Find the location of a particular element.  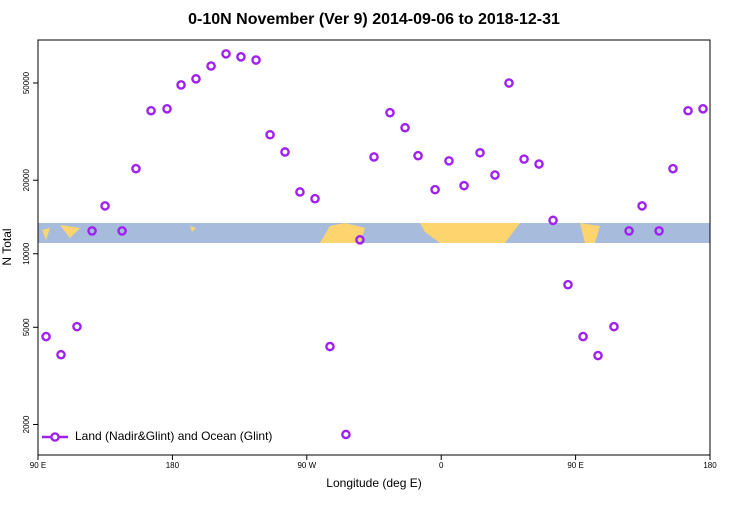

x-axis-label: Longitude (deg E) is located at coordinates (373, 483).